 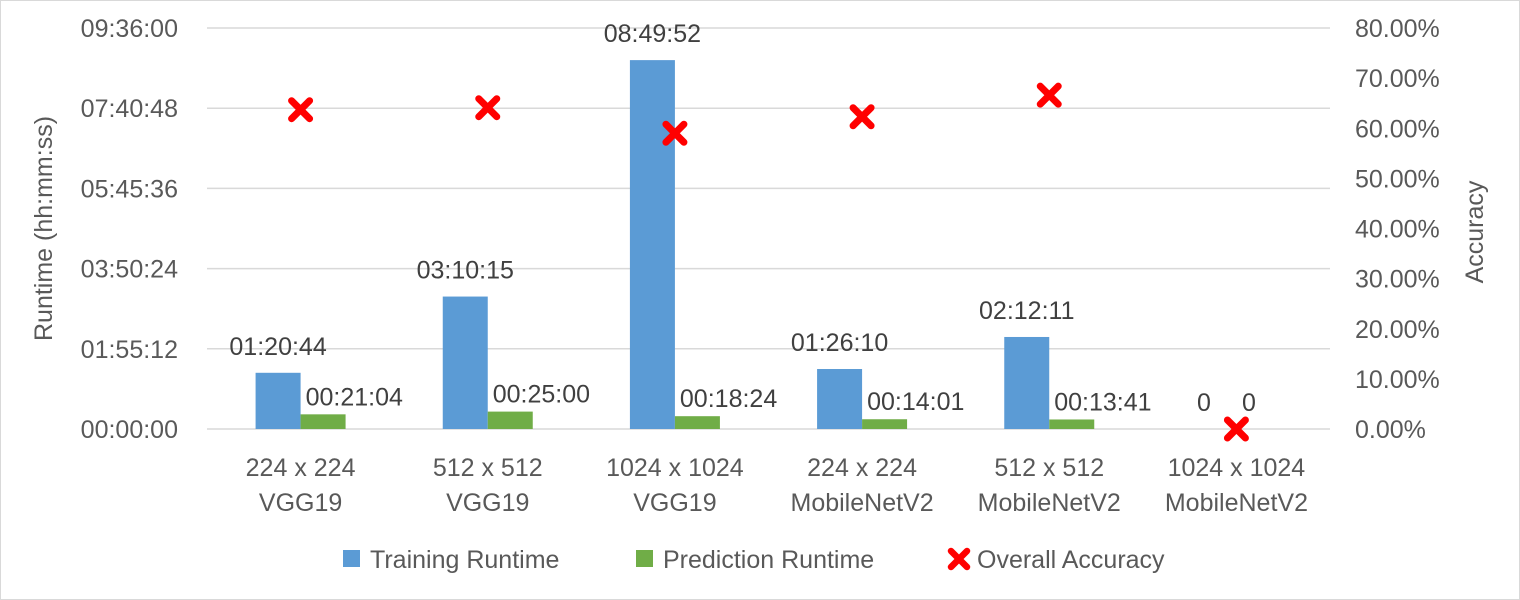 I want to click on y-right-tick-label: 60.00%, so click(x=1397, y=129).